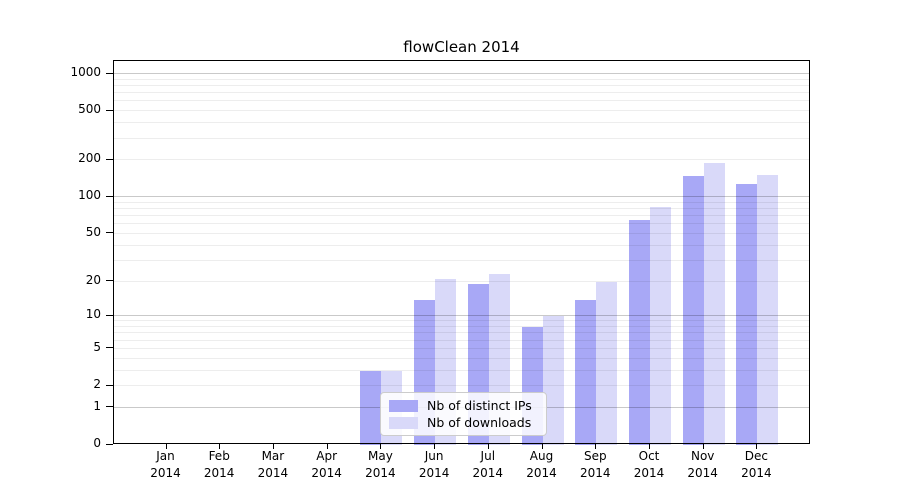 The image size is (900, 500). What do you see at coordinates (434, 464) in the screenshot?
I see `x-tick-label: Jun 2014` at bounding box center [434, 464].